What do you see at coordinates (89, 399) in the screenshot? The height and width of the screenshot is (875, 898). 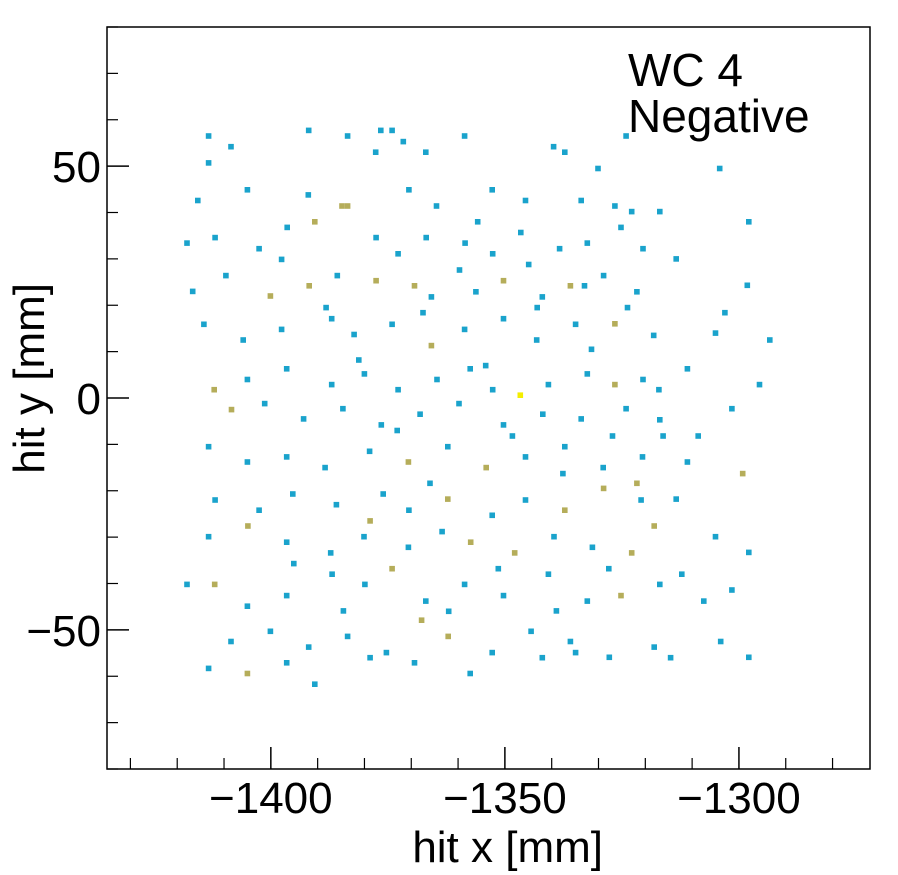 I see `y-tick-label: 0` at bounding box center [89, 399].